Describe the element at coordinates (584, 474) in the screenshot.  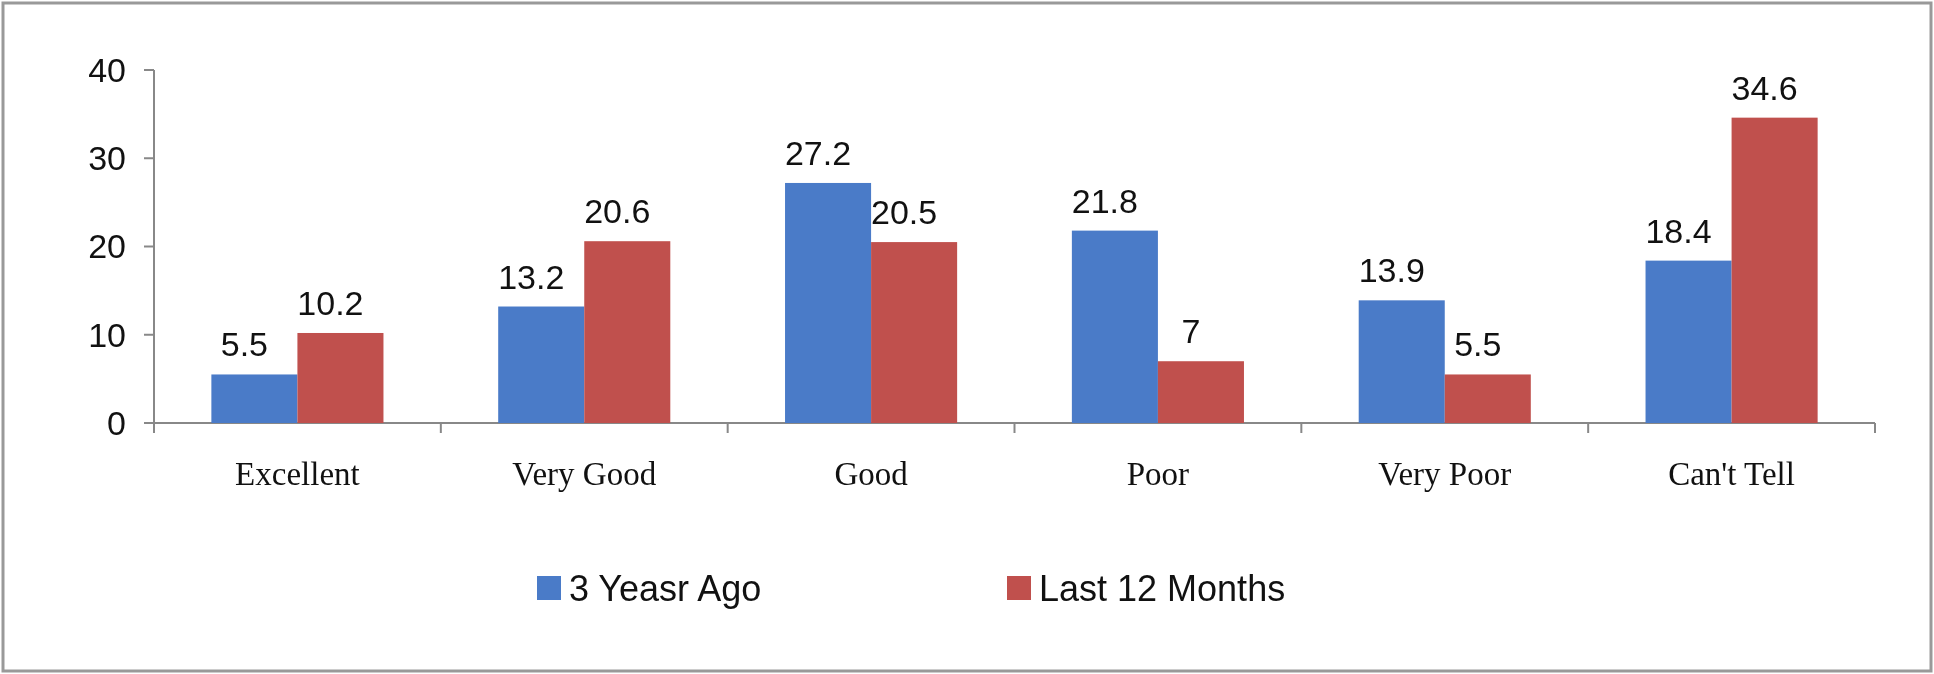
I see `x-tick-label: Very Good` at that location.